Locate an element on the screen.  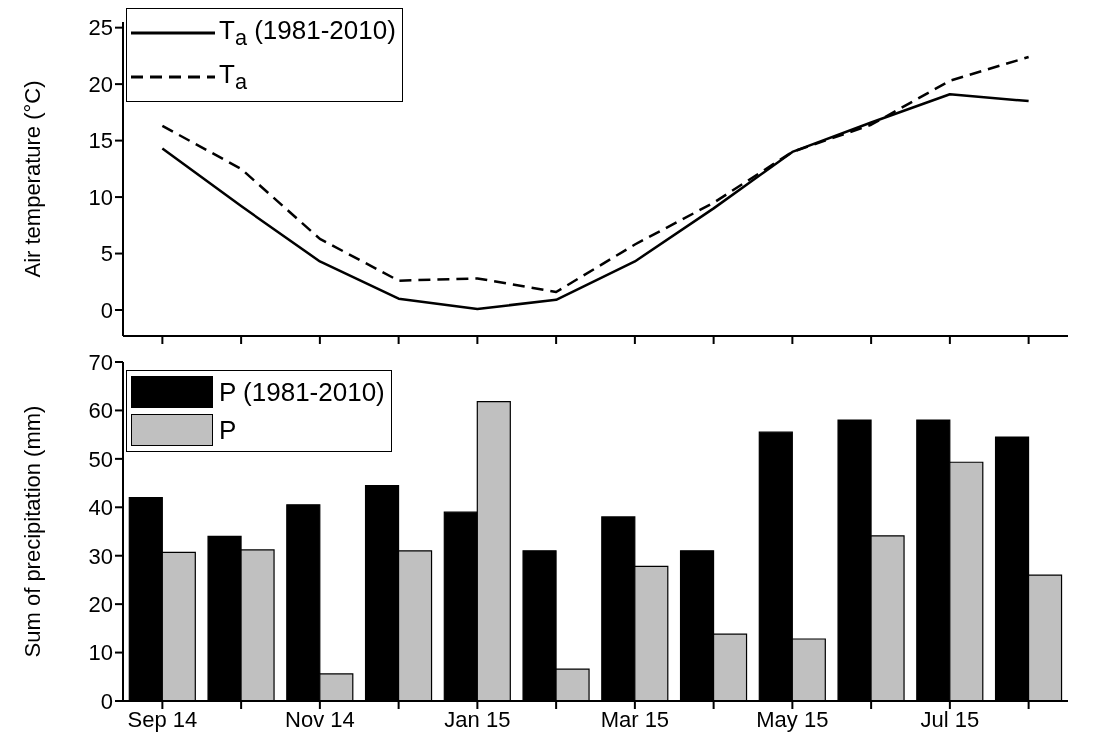
y-tick-label: 40 is located at coordinates (100, 508).